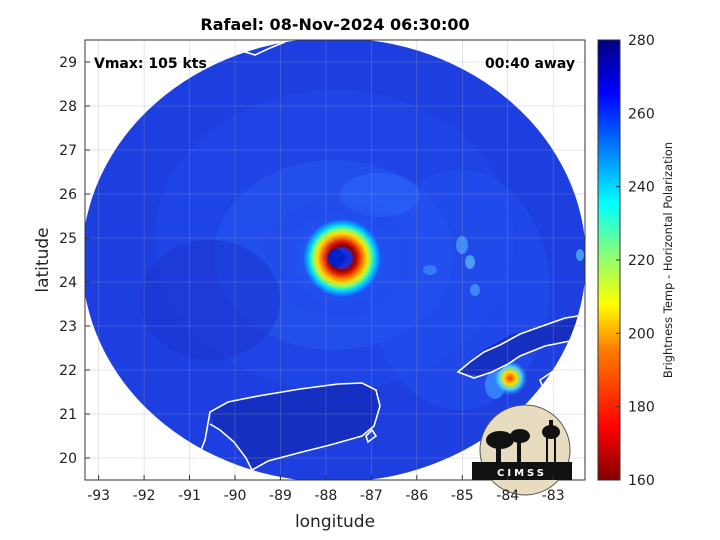 The height and width of the screenshot is (540, 720). I want to click on x-tick-label: -87, so click(371, 496).